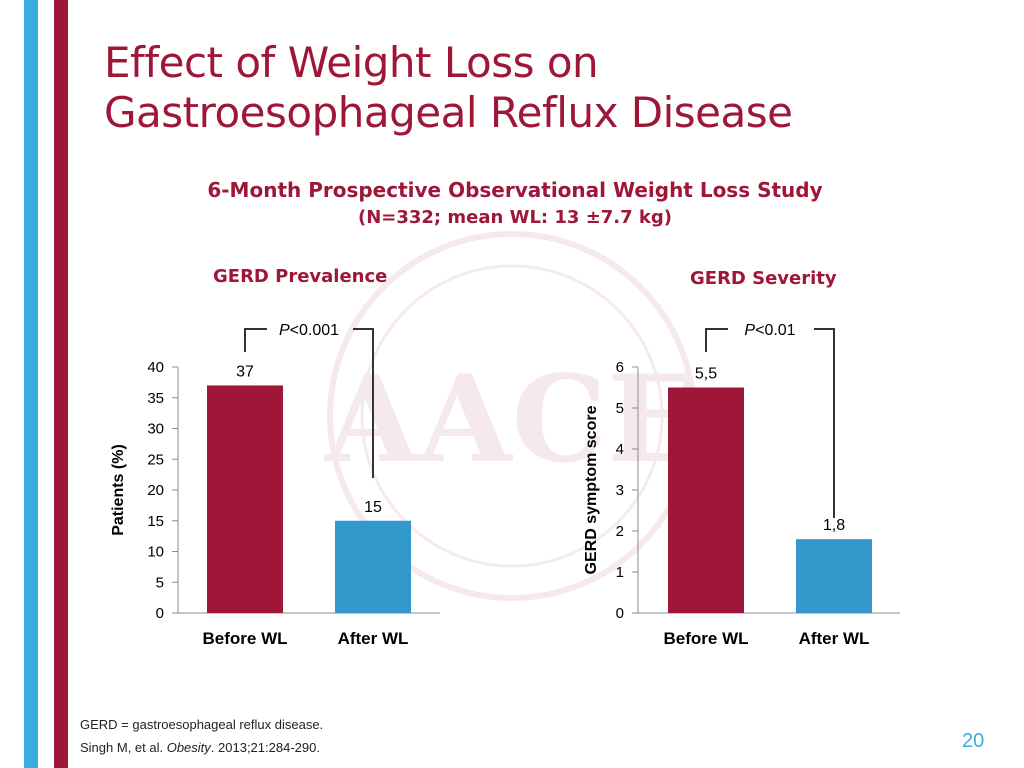 The width and height of the screenshot is (1024, 768). Describe the element at coordinates (515, 217) in the screenshot. I see `study-subtitle-line-2: (N=332; mean WL: 13 ±7.7 kg)` at that location.